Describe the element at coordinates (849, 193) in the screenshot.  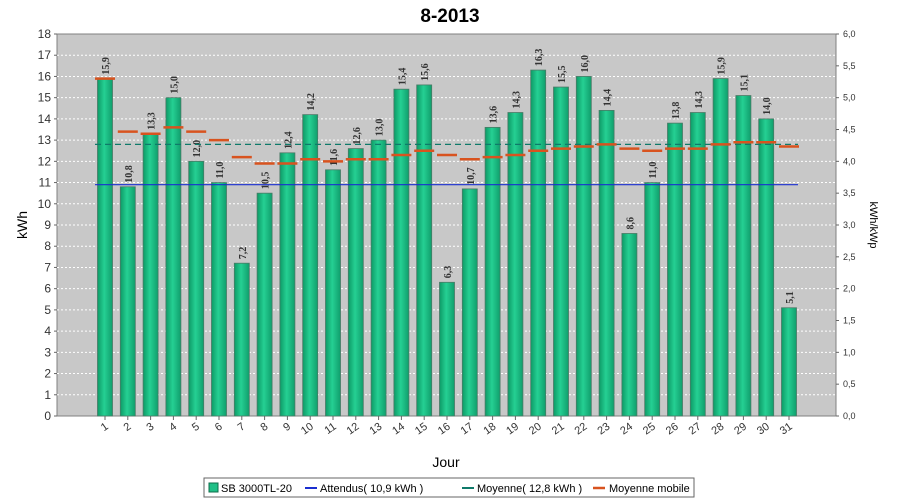
I see `y2-tick-label: 3,5` at that location.